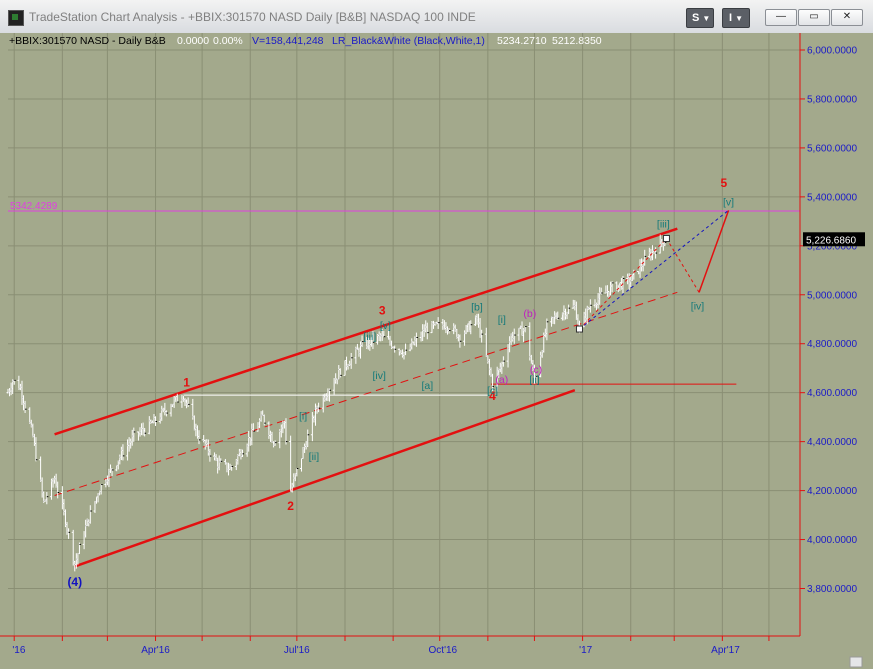  Describe the element at coordinates (18, 650) in the screenshot. I see `time-tick-label: '16` at that location.